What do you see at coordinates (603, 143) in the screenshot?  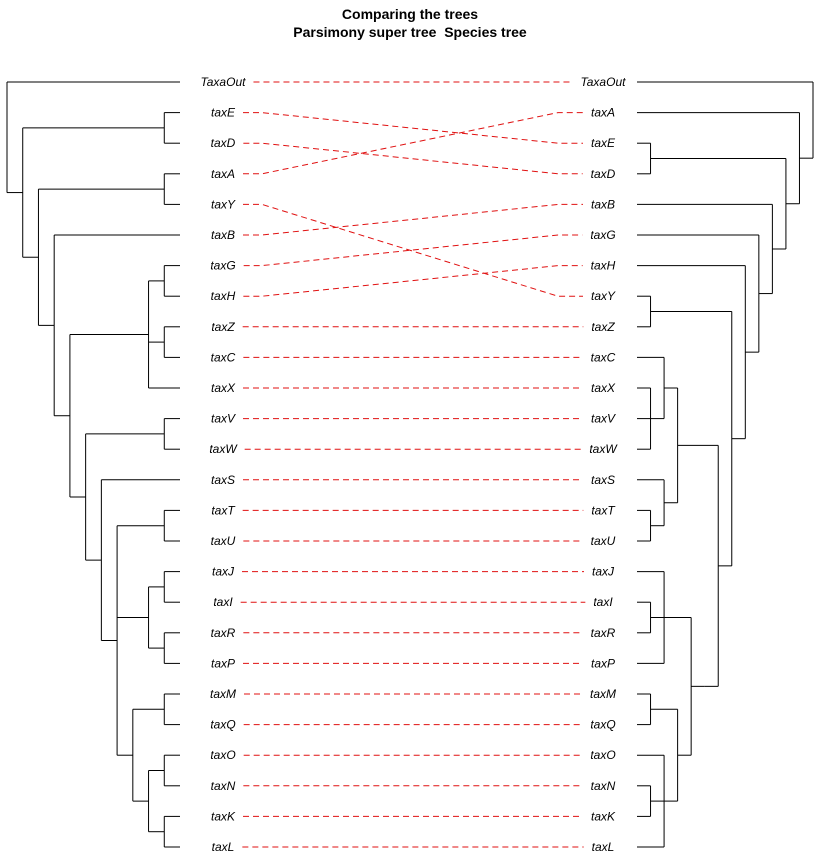 I see `right-leaf-label-taxE: taxE` at bounding box center [603, 143].